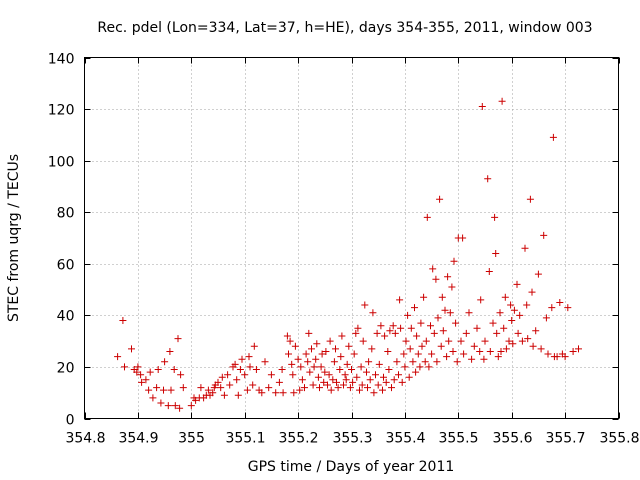 The width and height of the screenshot is (640, 480). What do you see at coordinates (70, 421) in the screenshot?
I see `y-tick-label: 0` at bounding box center [70, 421].